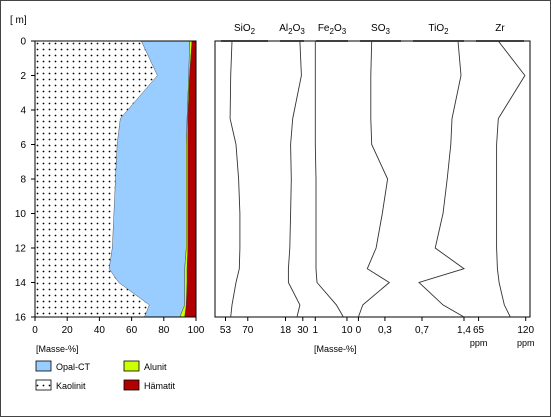  What do you see at coordinates (21, 283) in the screenshot?
I see `y-tick-label: 14` at bounding box center [21, 283].